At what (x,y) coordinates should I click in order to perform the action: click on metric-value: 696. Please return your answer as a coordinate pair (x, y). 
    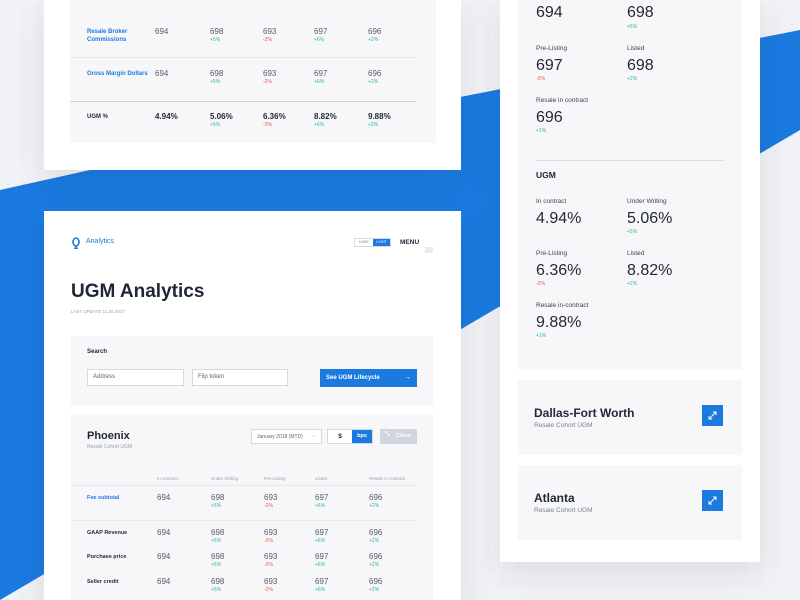
    Looking at the image, I should click on (549, 117).